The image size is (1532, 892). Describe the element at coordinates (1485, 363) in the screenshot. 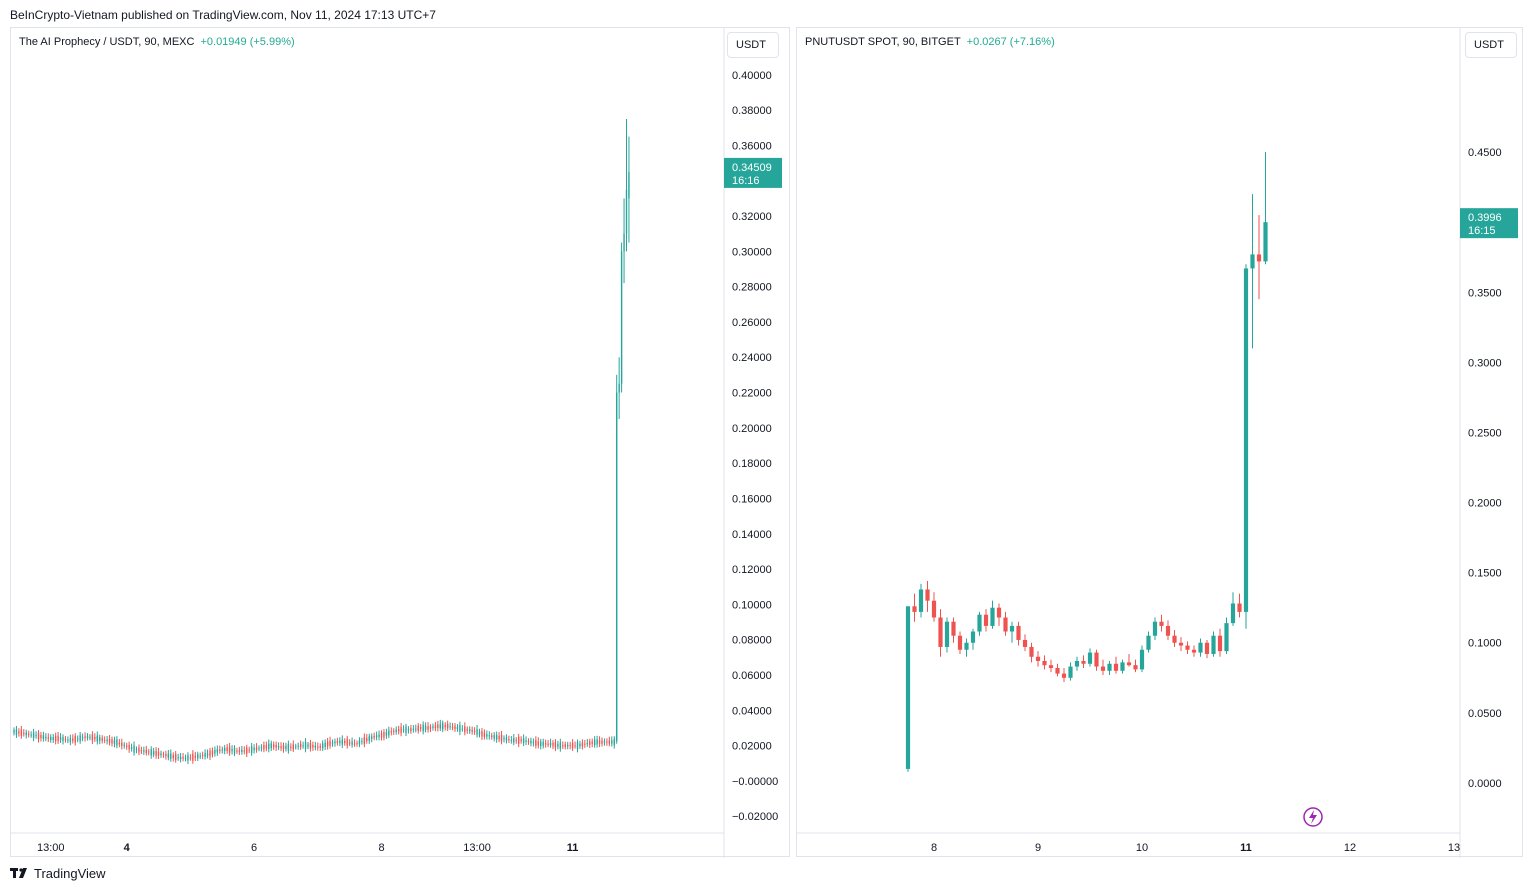

I see `y-tick-label: 0.3000` at that location.